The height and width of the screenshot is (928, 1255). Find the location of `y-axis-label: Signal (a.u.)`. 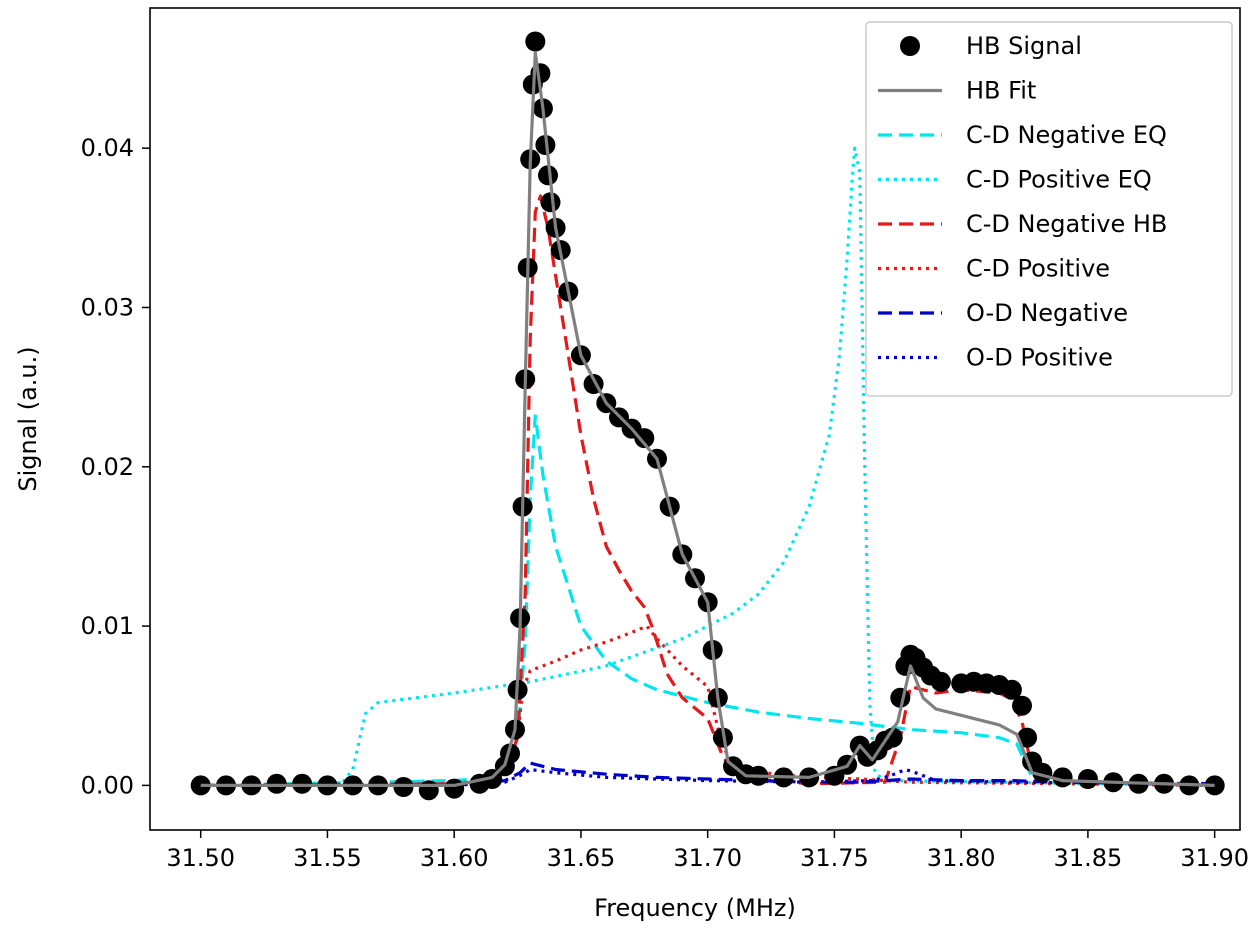

y-axis-label: Signal (a.u.) is located at coordinates (28, 418).